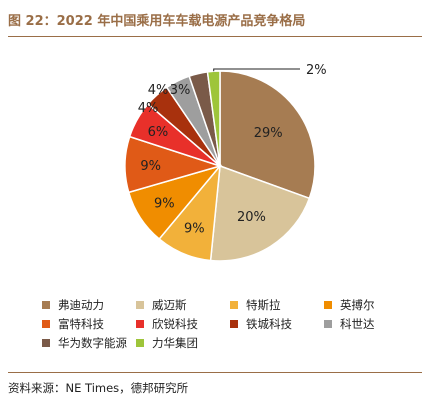 The width and height of the screenshot is (430, 402). I want to click on legend-item: 特斯拉, so click(277, 304).